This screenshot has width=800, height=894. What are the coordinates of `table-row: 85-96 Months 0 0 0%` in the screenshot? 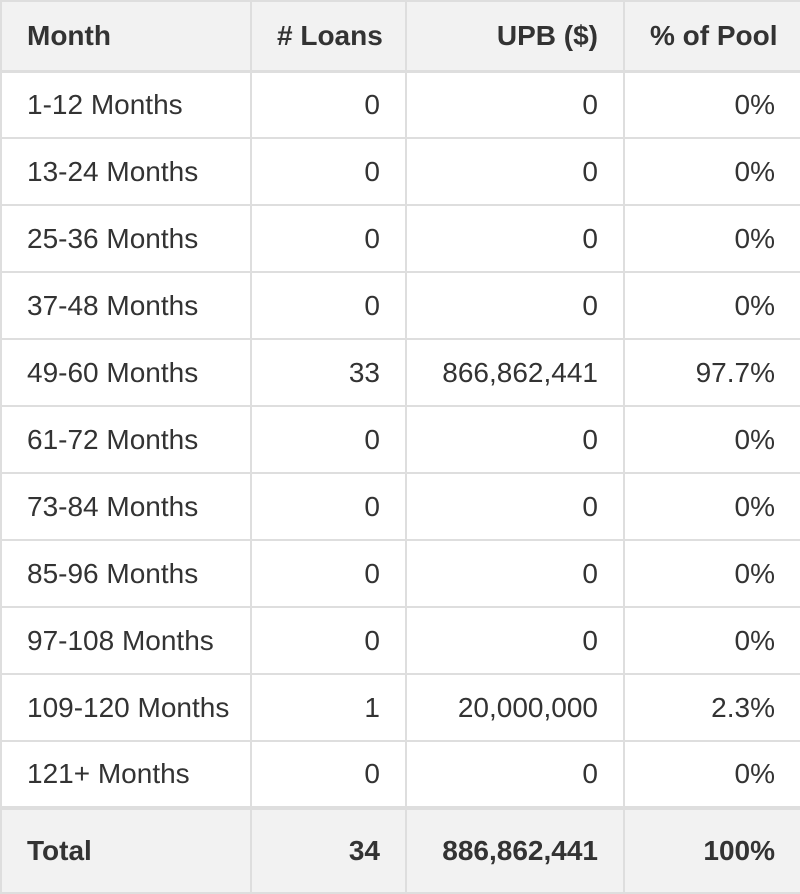 It's located at (400, 573).